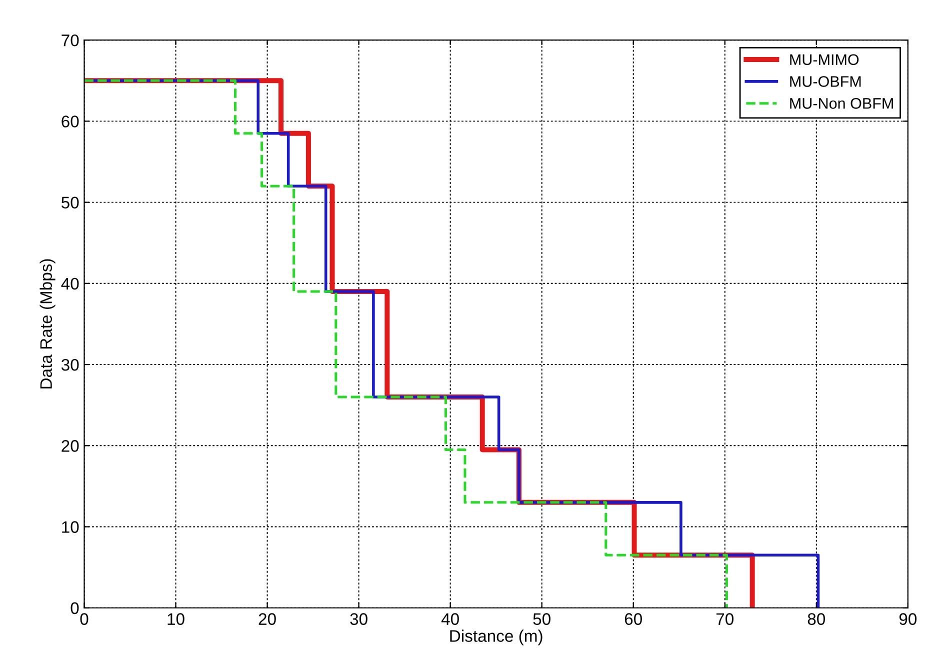 The image size is (936, 668). I want to click on y-tick-label: 20, so click(70, 446).